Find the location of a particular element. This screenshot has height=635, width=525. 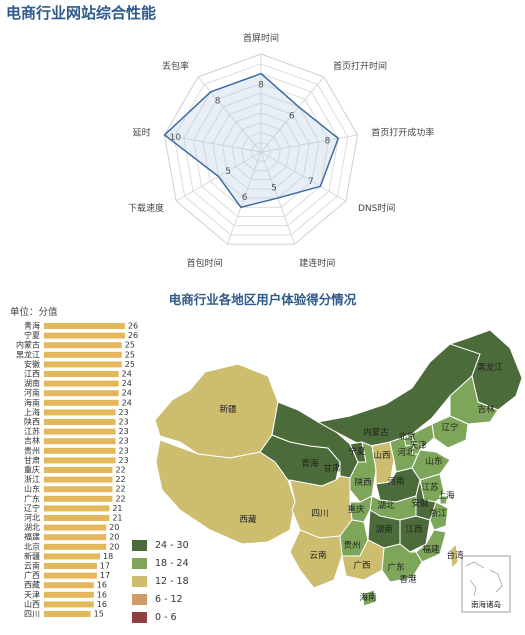

map-region-xizang is located at coordinates (225, 492).